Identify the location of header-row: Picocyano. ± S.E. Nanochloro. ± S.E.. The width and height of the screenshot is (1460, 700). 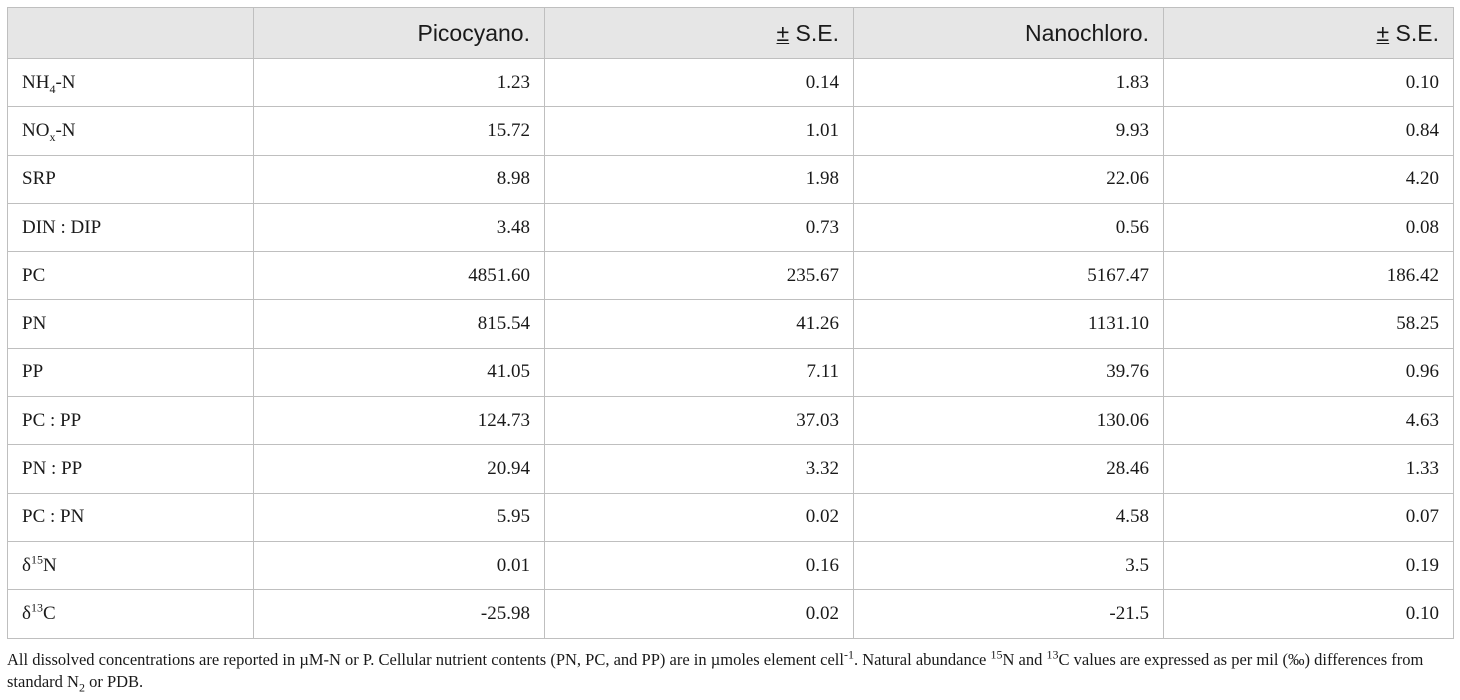
(730, 33).